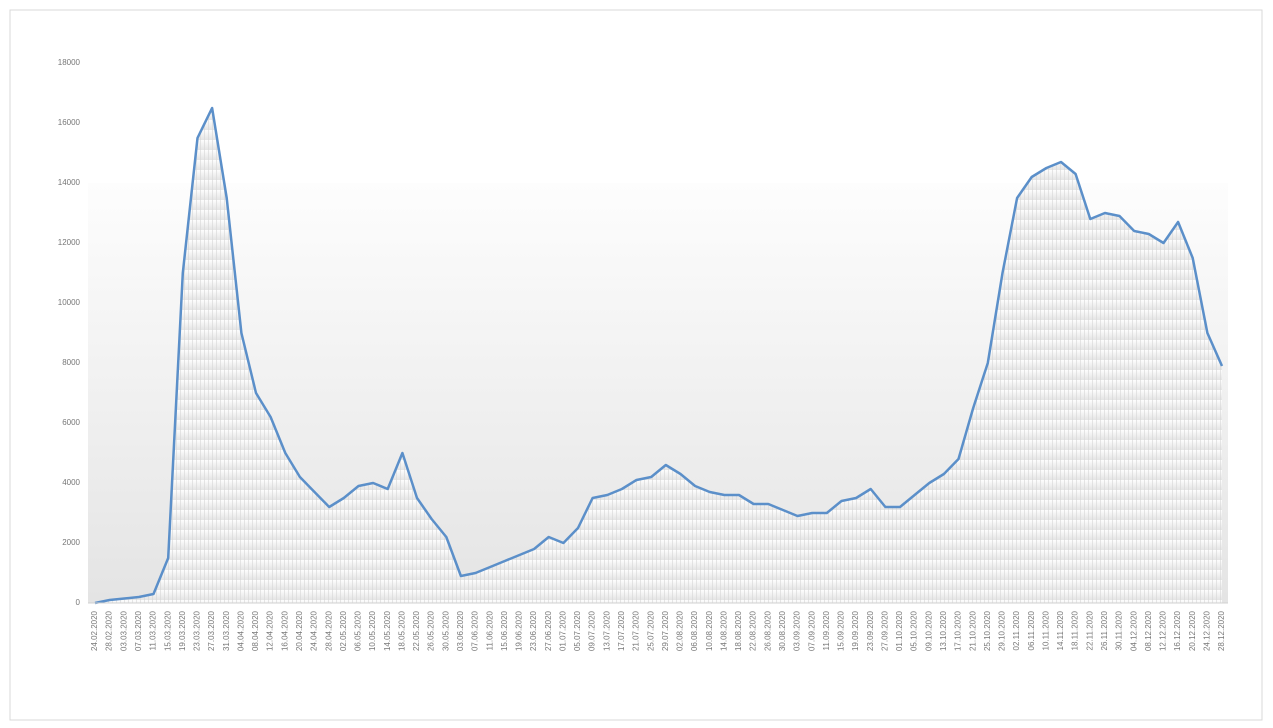  What do you see at coordinates (1119, 630) in the screenshot?
I see `x-tick-label: 30.11.2020` at bounding box center [1119, 630].